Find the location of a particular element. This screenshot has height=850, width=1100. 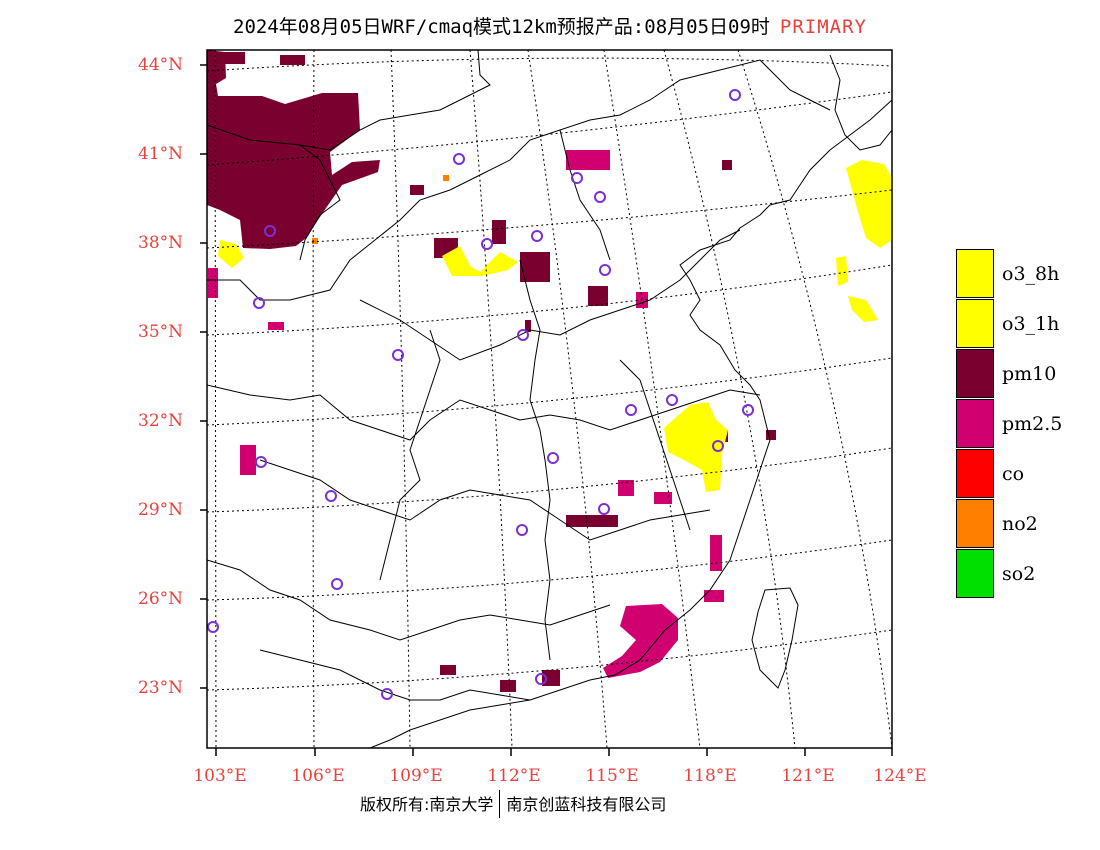

lon-label: 115°E is located at coordinates (612, 776).